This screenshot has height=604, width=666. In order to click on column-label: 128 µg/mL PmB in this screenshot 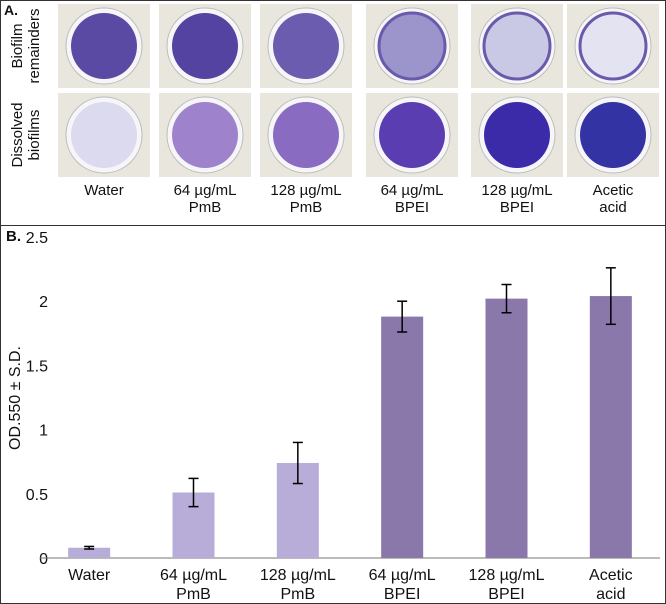, I will do `click(306, 199)`.